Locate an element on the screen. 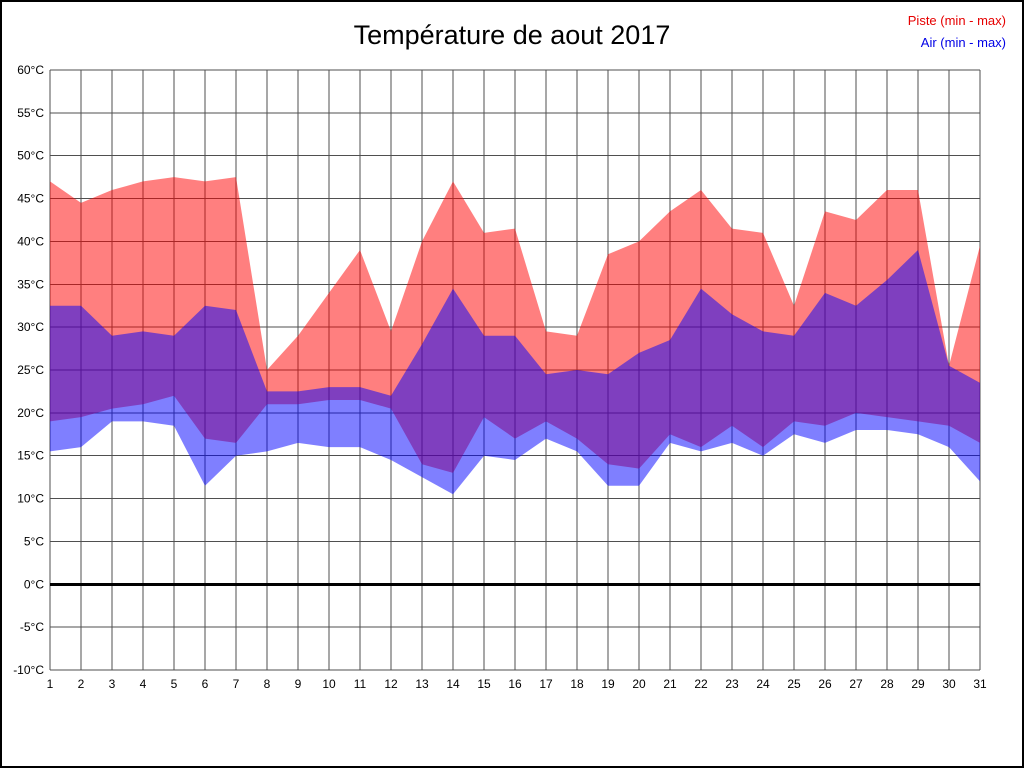 Image resolution: width=1024 pixels, height=768 pixels. y-tick-label: 25°C is located at coordinates (30, 370).